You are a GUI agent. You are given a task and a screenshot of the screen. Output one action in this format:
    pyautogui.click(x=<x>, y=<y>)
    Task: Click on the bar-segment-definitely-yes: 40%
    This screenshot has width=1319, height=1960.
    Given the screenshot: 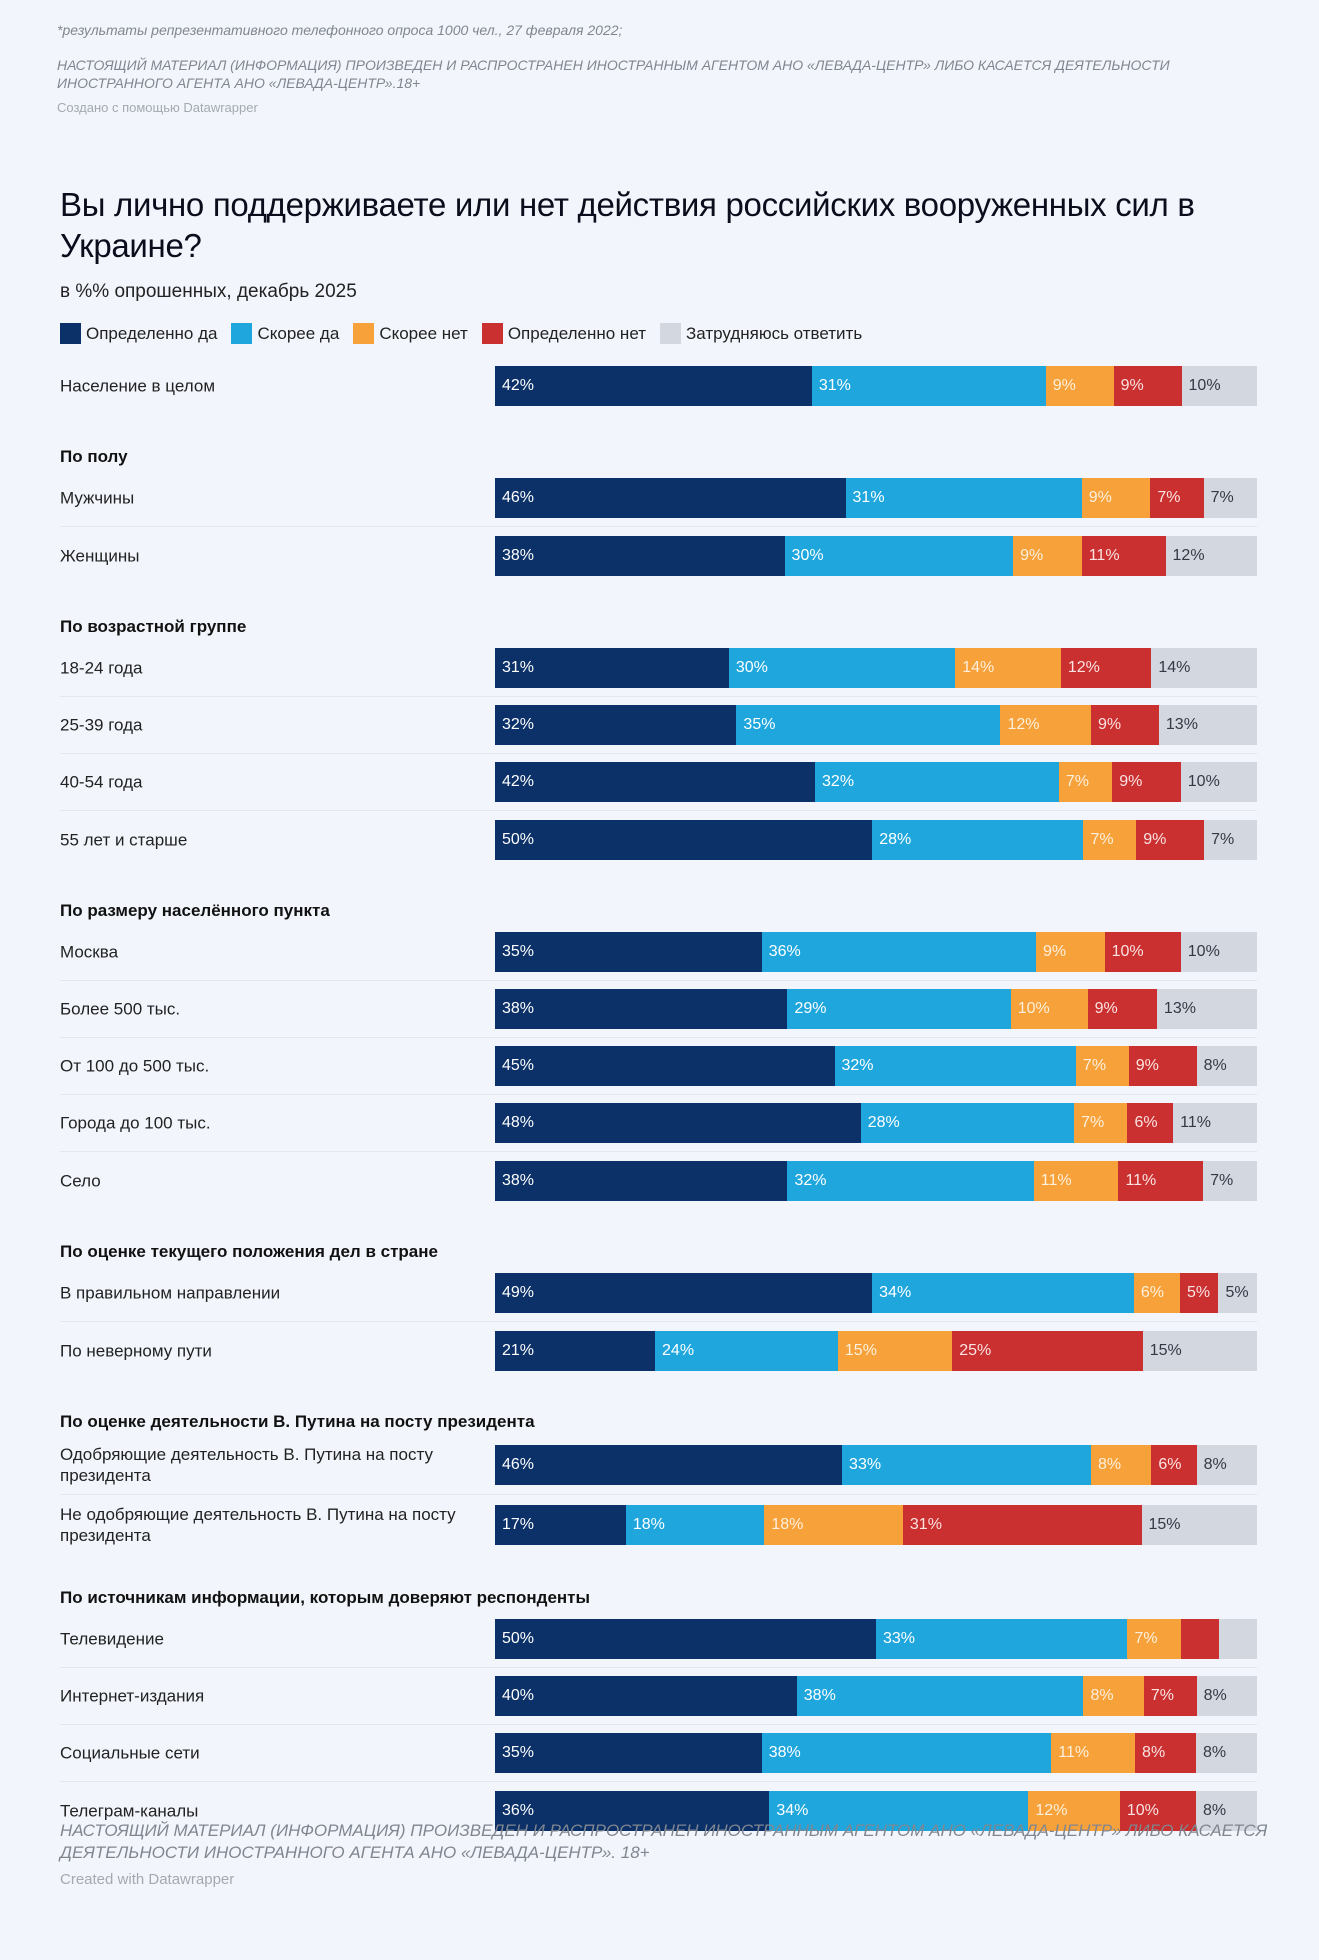 What is the action you would take?
    pyautogui.click(x=646, y=1696)
    